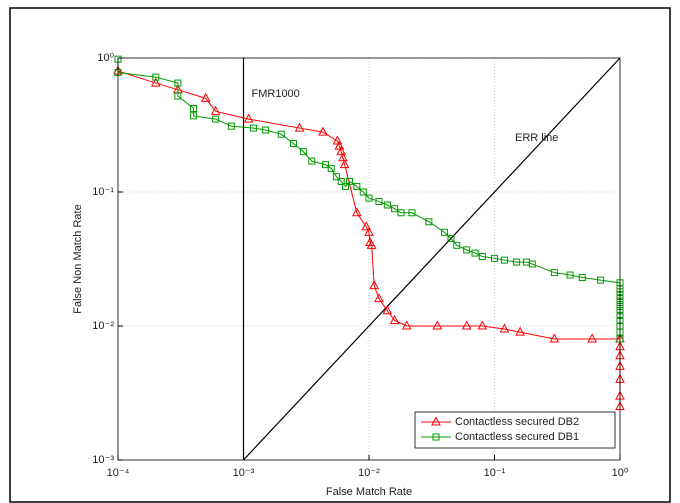 The image size is (680, 503). What do you see at coordinates (515, 430) in the screenshot?
I see `legend-box` at bounding box center [515, 430].